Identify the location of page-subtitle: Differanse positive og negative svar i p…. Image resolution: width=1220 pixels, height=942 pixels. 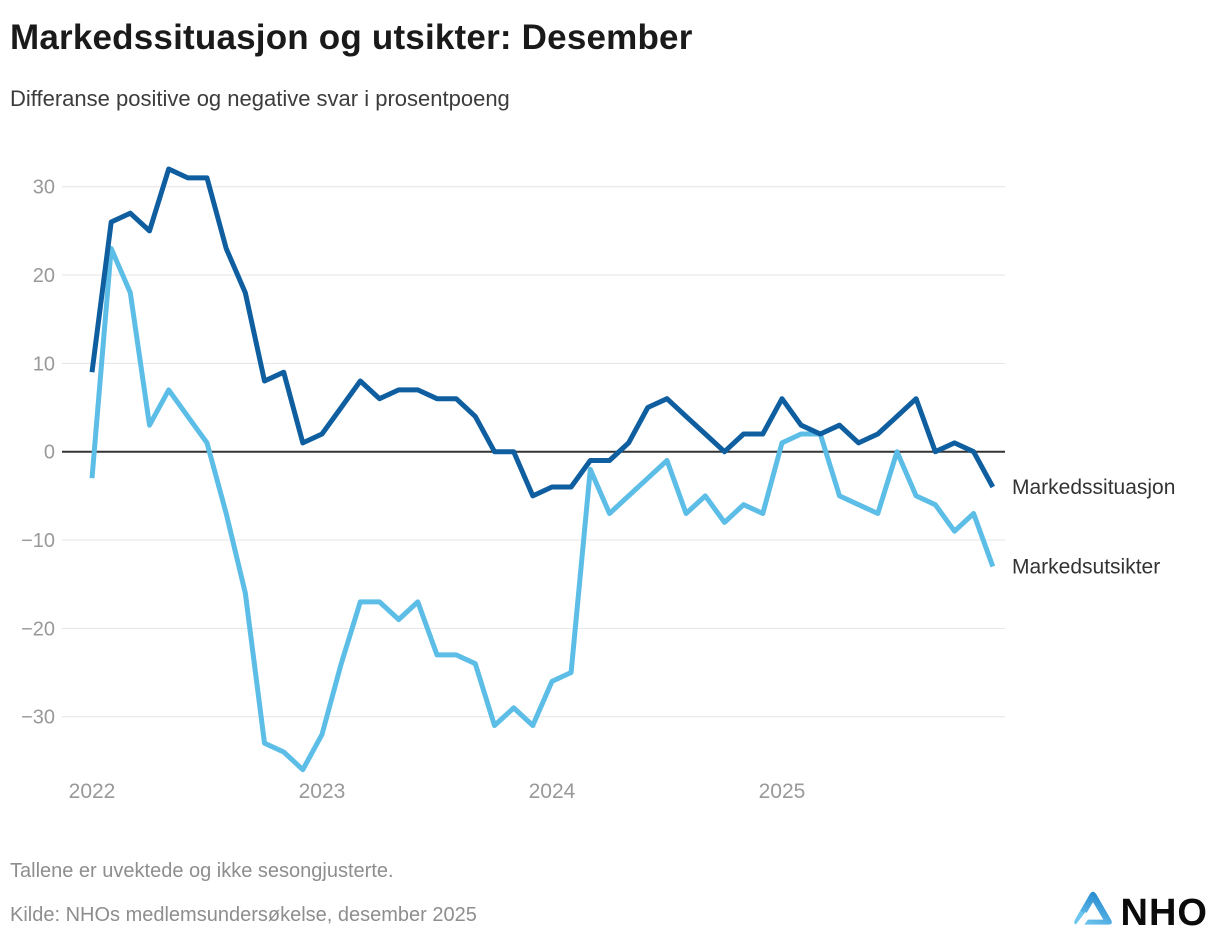
(260, 98).